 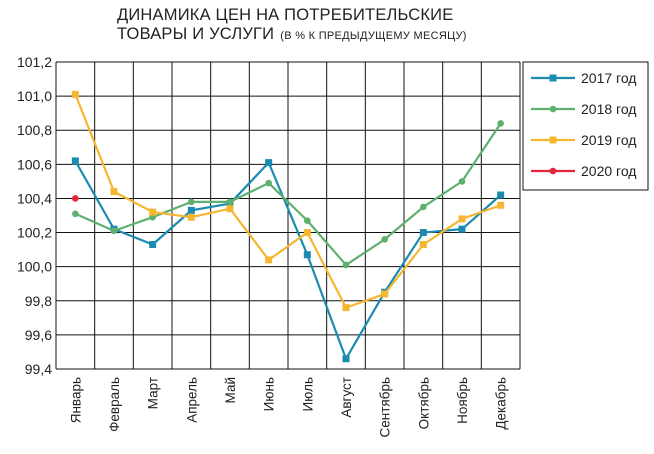 What do you see at coordinates (608, 171) in the screenshot?
I see `legend-label: 2020 год` at bounding box center [608, 171].